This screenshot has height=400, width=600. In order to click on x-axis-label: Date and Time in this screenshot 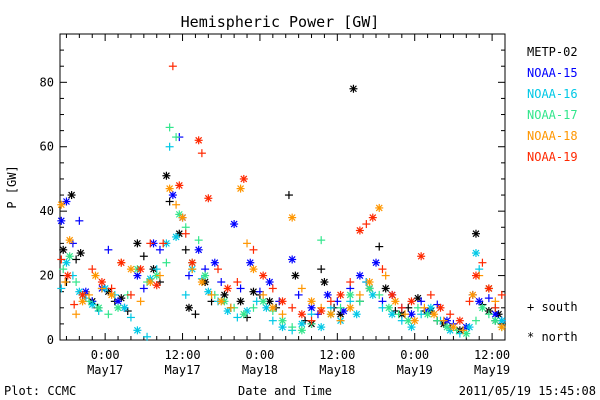, I will do `click(285, 391)`.